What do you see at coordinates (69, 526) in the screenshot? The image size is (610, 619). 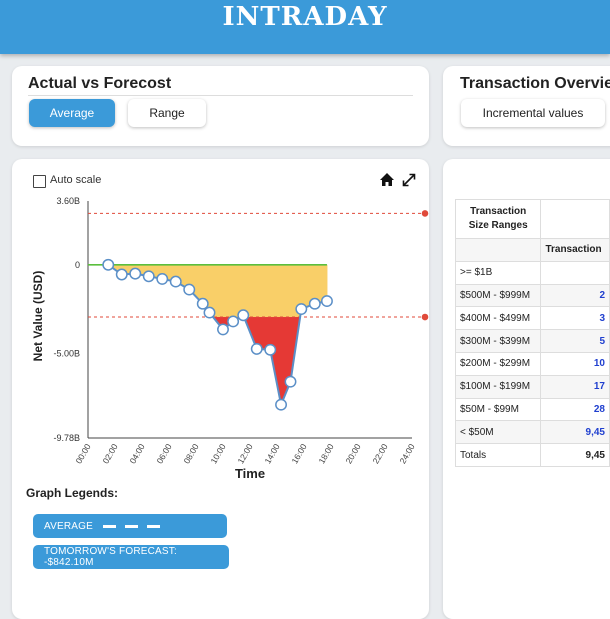 I see `average-legend-label: AVERAGE` at bounding box center [69, 526].